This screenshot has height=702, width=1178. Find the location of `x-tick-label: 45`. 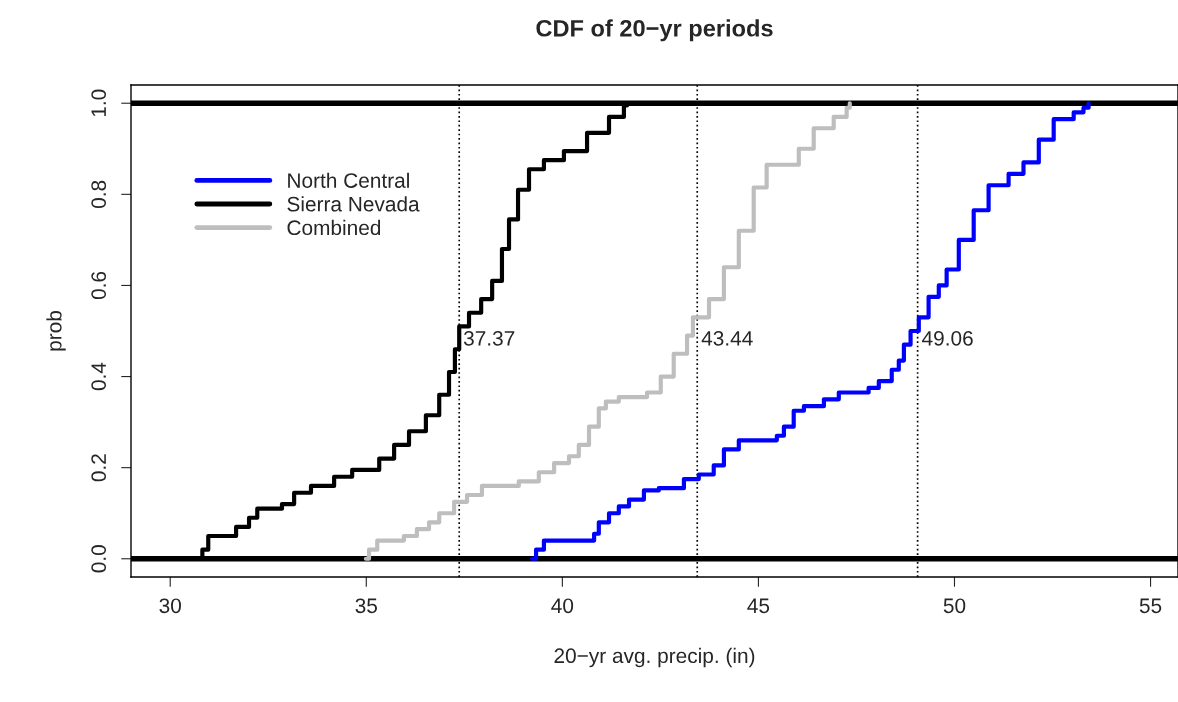

x-tick-label: 45 is located at coordinates (758, 606).